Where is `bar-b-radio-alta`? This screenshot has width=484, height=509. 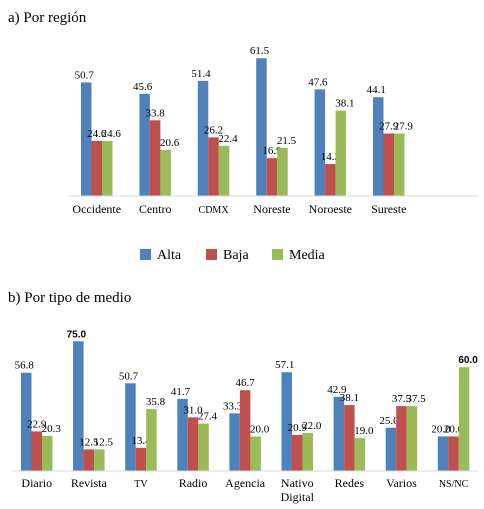
bar-b-radio-alta is located at coordinates (182, 434).